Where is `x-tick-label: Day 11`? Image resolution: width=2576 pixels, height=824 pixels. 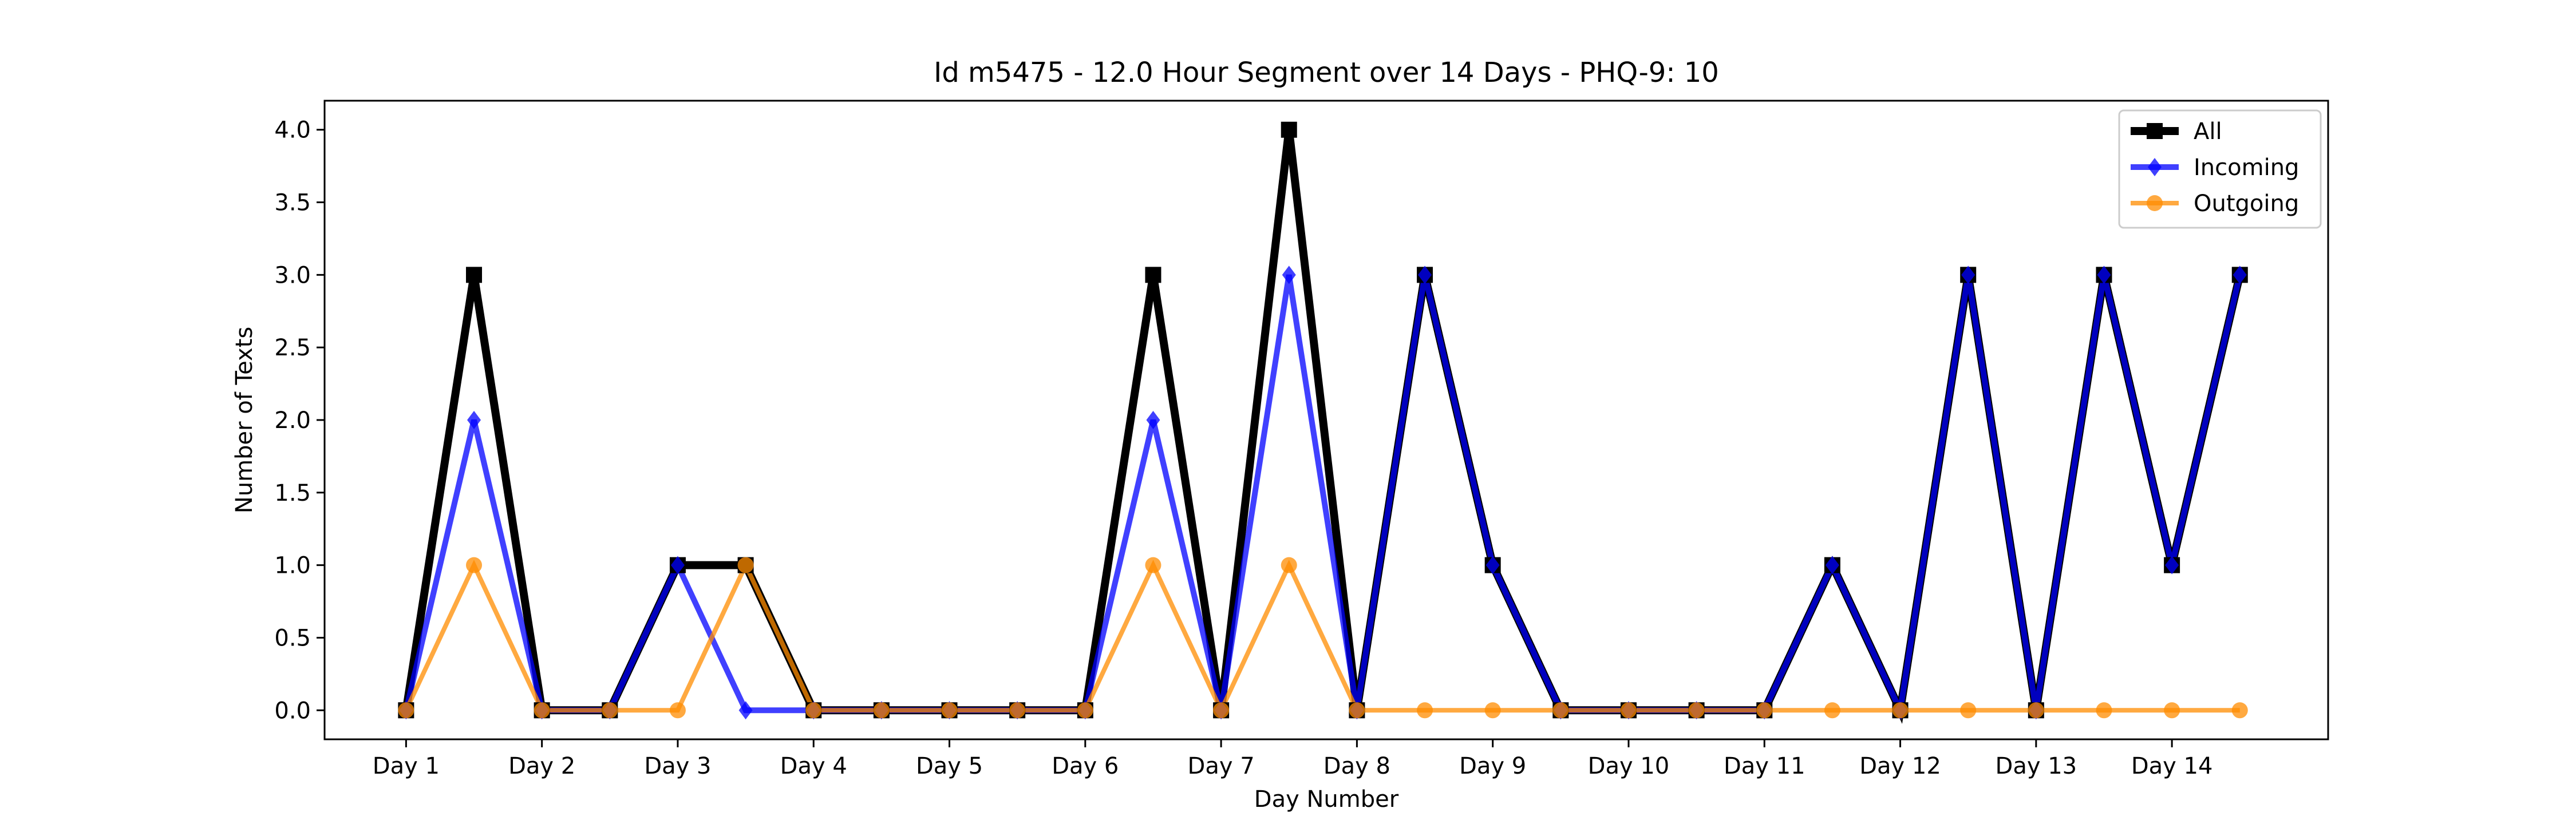 x-tick-label: Day 11 is located at coordinates (1764, 766).